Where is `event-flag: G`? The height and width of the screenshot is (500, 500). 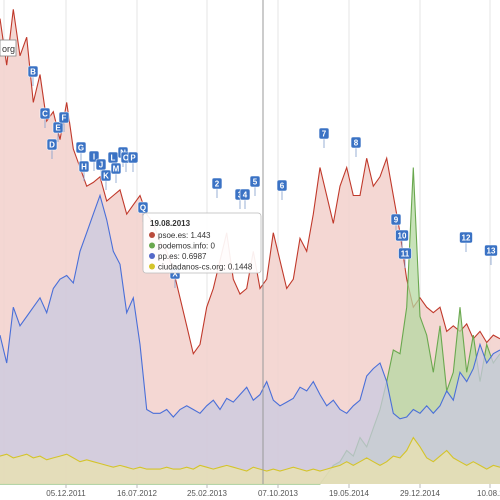 event-flag: G is located at coordinates (81, 151).